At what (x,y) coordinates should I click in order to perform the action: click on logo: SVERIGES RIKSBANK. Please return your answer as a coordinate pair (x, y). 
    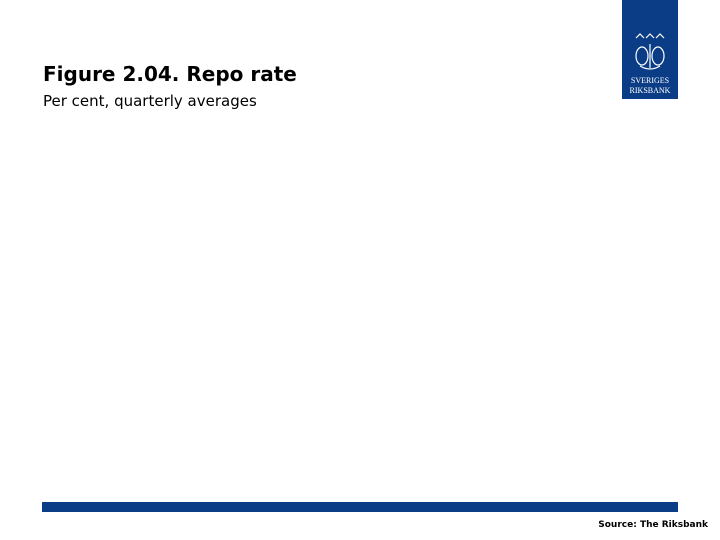
    Looking at the image, I should click on (650, 49).